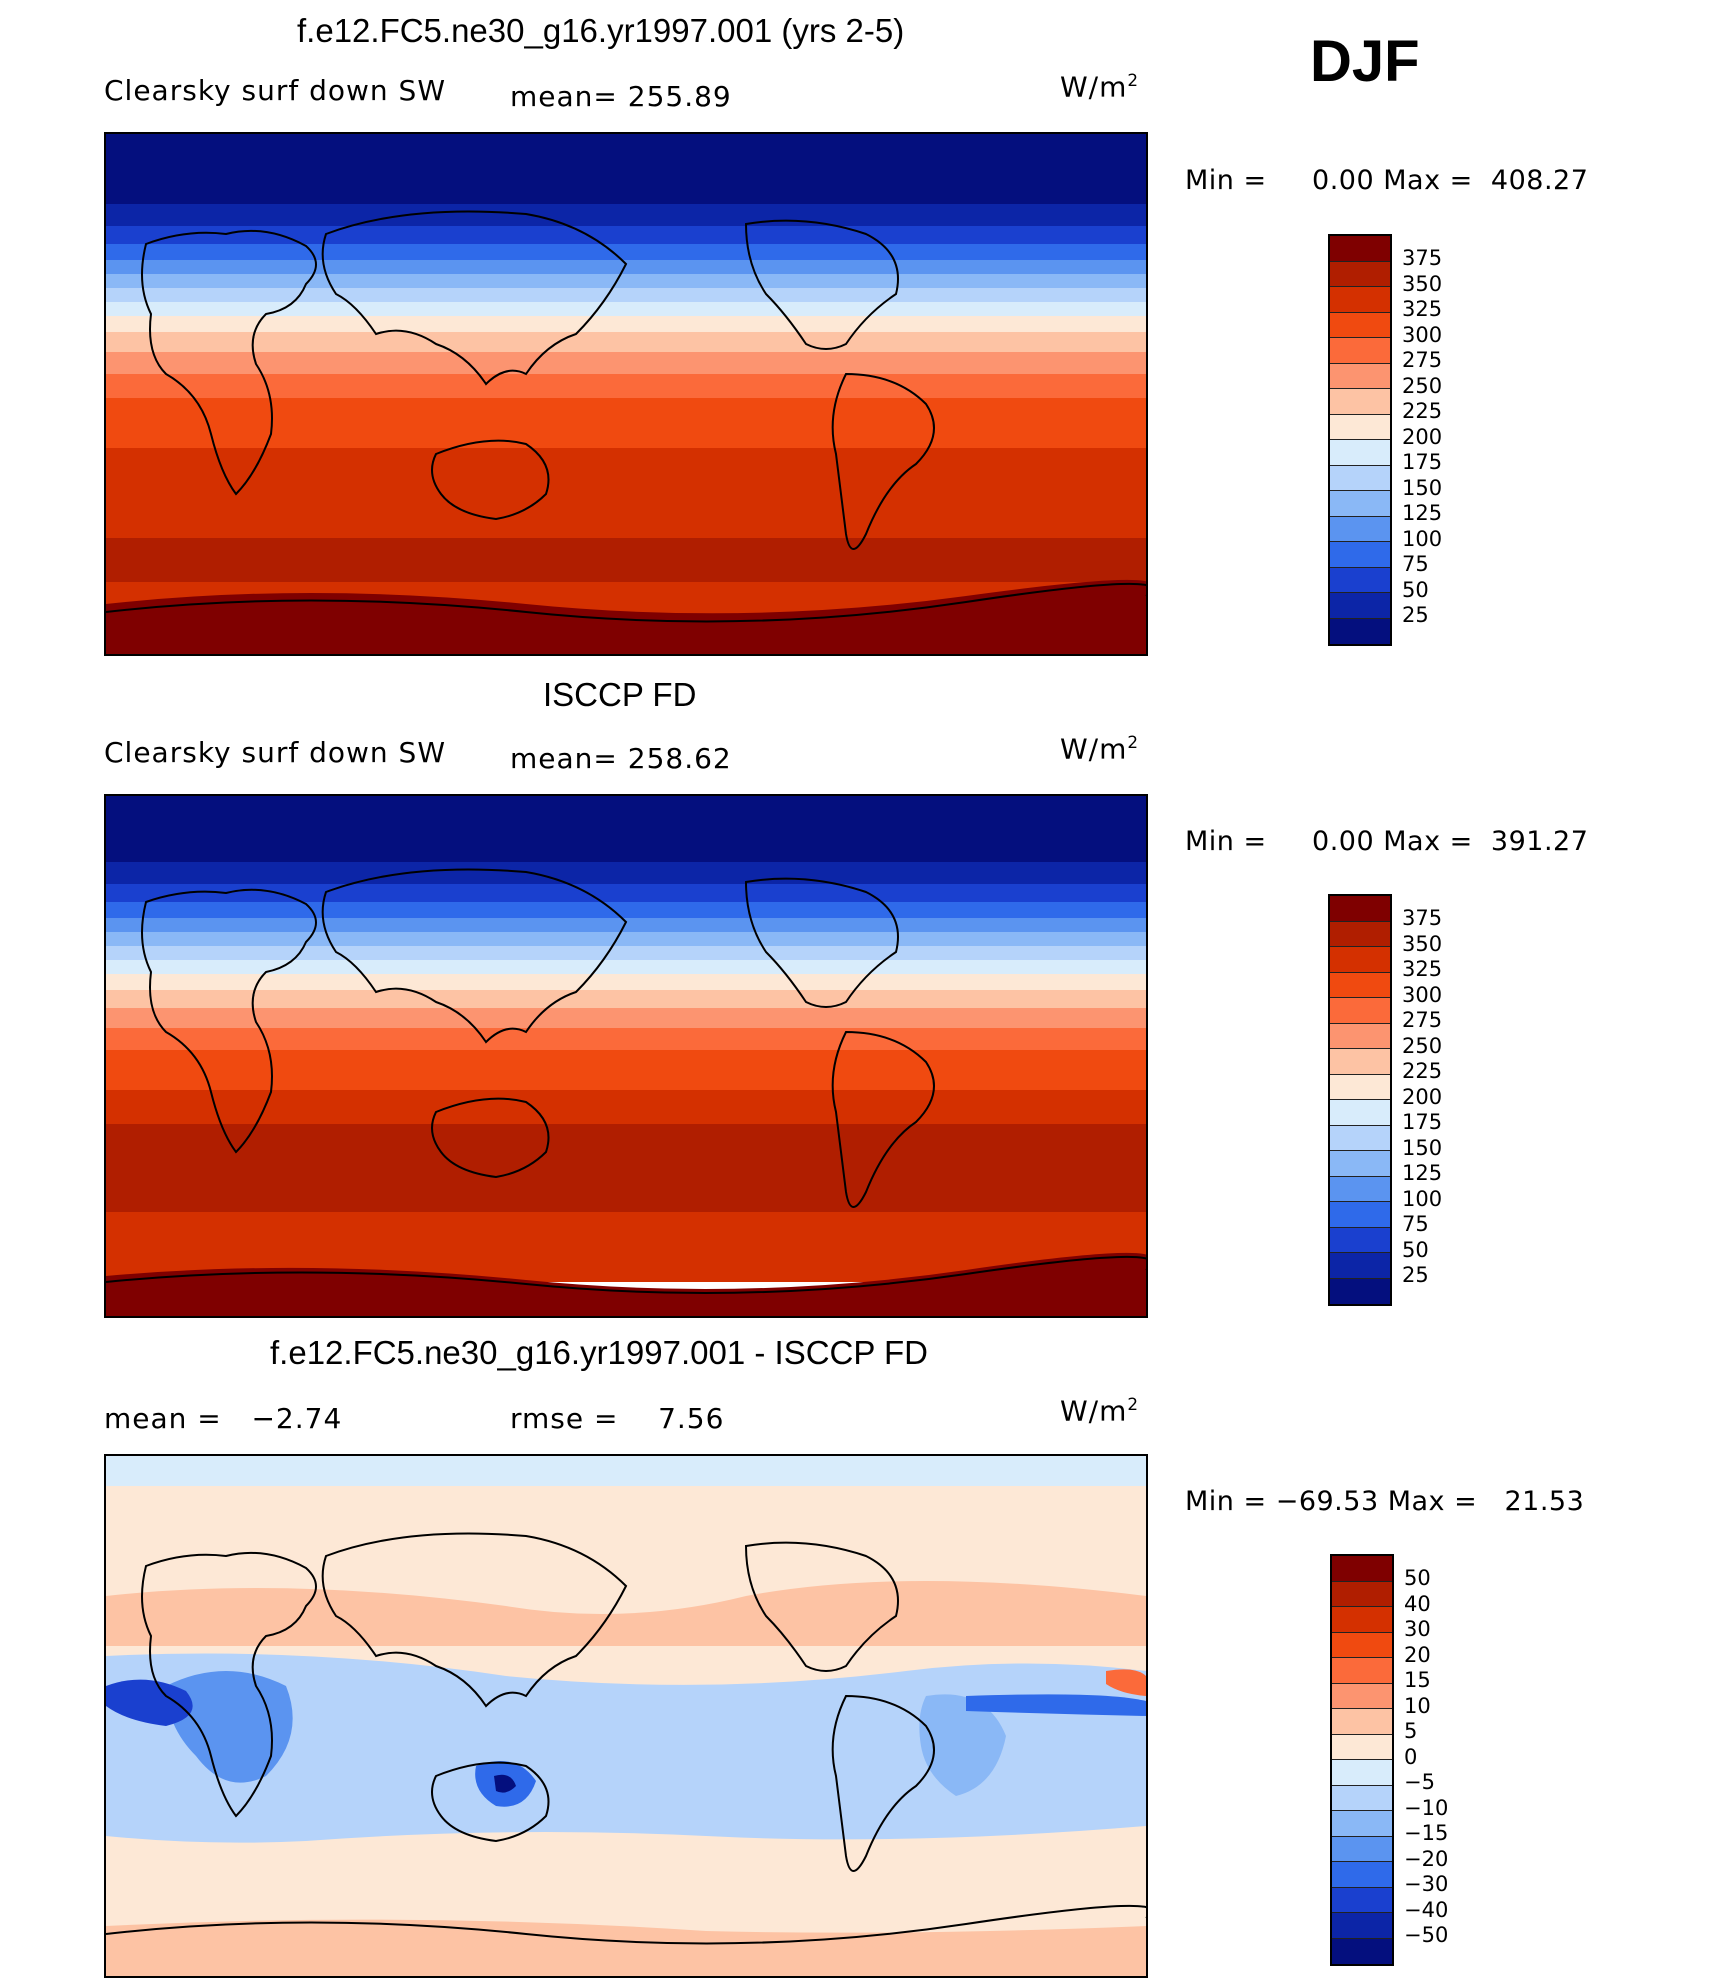 Image resolution: width=1710 pixels, height=1979 pixels. Describe the element at coordinates (599, 1352) in the screenshot. I see `panel-3-title: f.e12.FC5.ne30_g16.yr1997.001 - ISCCP FD` at that location.